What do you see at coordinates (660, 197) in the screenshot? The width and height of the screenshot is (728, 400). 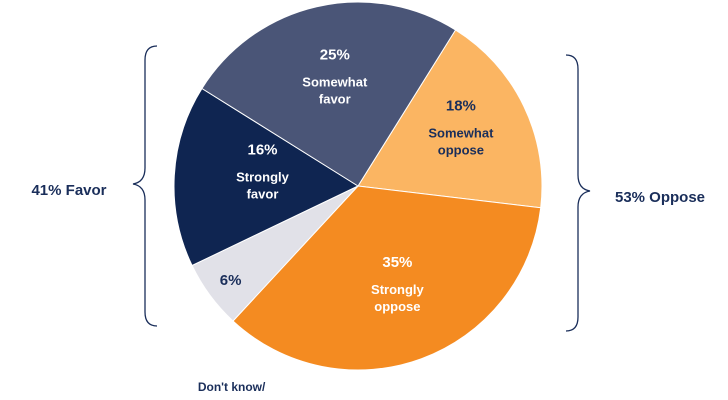 I see `oppose-group-label: 53% Oppose` at bounding box center [660, 197].